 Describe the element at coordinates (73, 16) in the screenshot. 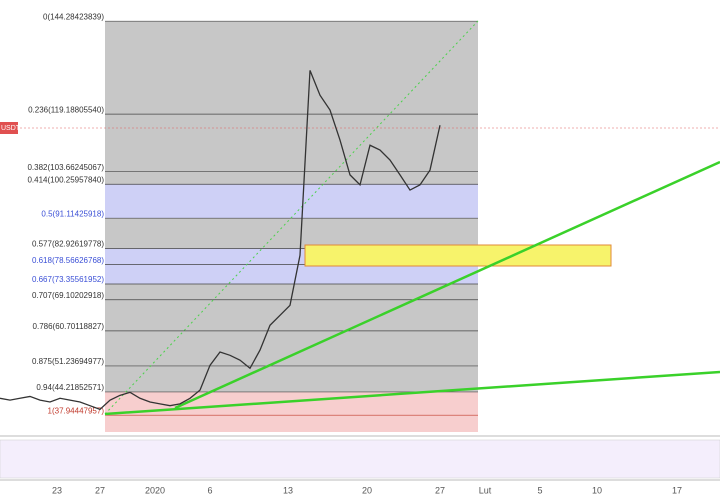

I see `fib-label: 0(144.28423839)` at that location.